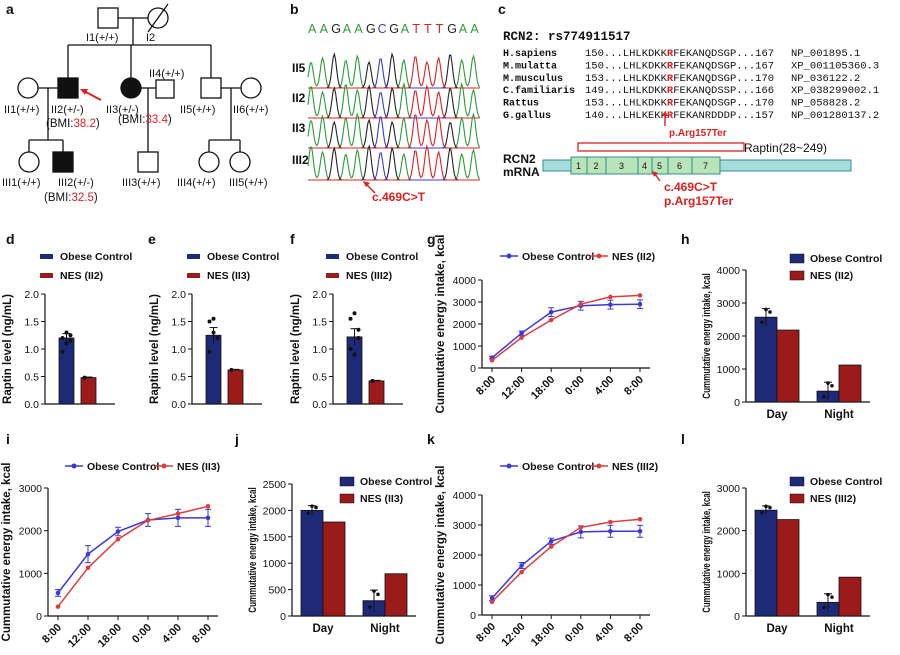 The width and height of the screenshot is (900, 655). Describe the element at coordinates (31, 489) in the screenshot. I see `y-tick-label-i-3: 3000` at that location.